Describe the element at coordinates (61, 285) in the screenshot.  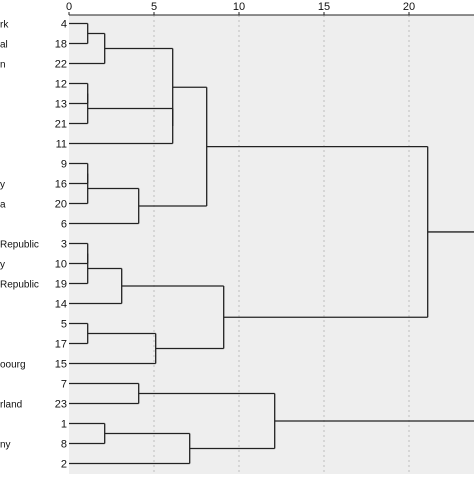
I see `leaf-id-label: 19` at that location.